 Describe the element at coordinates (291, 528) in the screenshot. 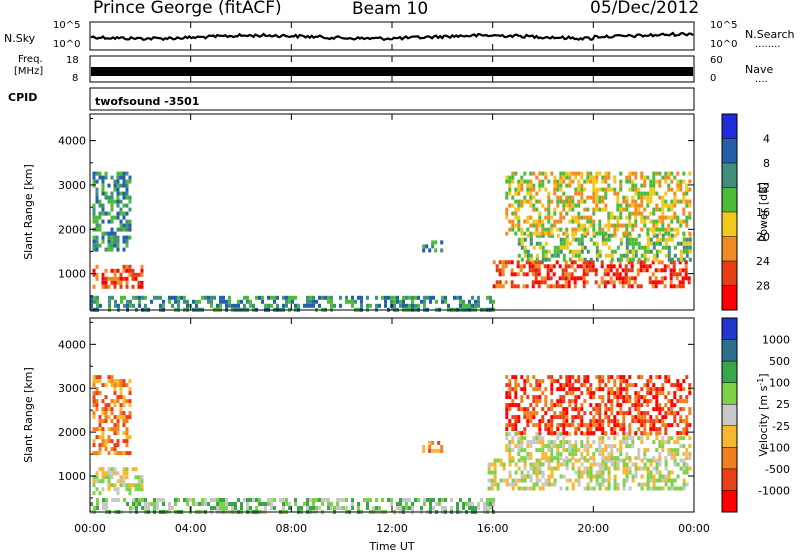

I see `x-tick-label: 08:00` at that location.